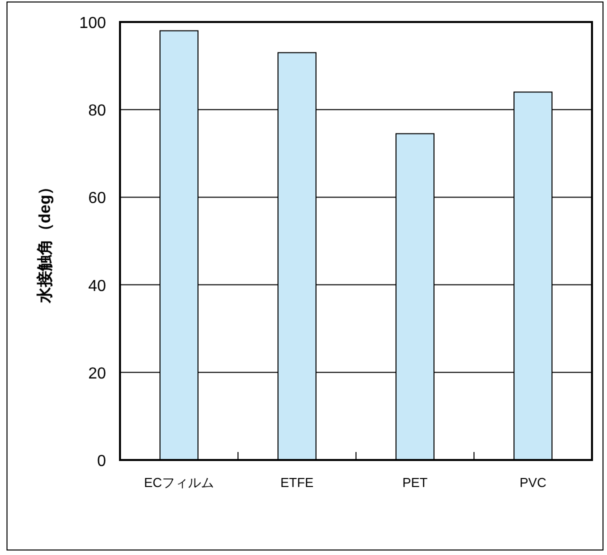 This screenshot has width=607, height=555. What do you see at coordinates (97, 286) in the screenshot?
I see `y-tick-label: 40` at bounding box center [97, 286].